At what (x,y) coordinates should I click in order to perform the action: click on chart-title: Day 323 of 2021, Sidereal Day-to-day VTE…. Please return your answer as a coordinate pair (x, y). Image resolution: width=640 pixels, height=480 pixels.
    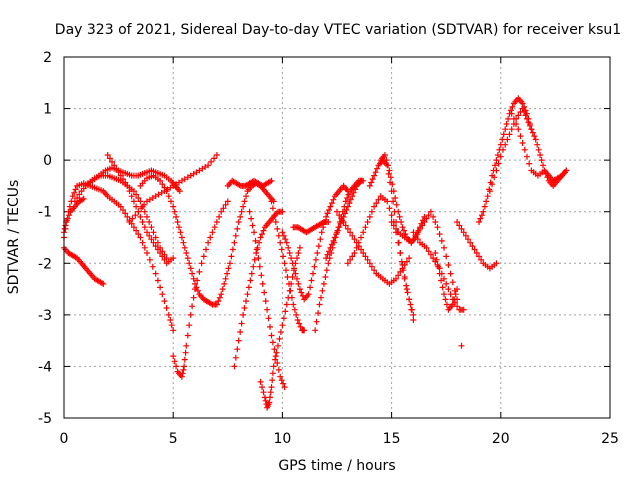
    Looking at the image, I should click on (338, 30).